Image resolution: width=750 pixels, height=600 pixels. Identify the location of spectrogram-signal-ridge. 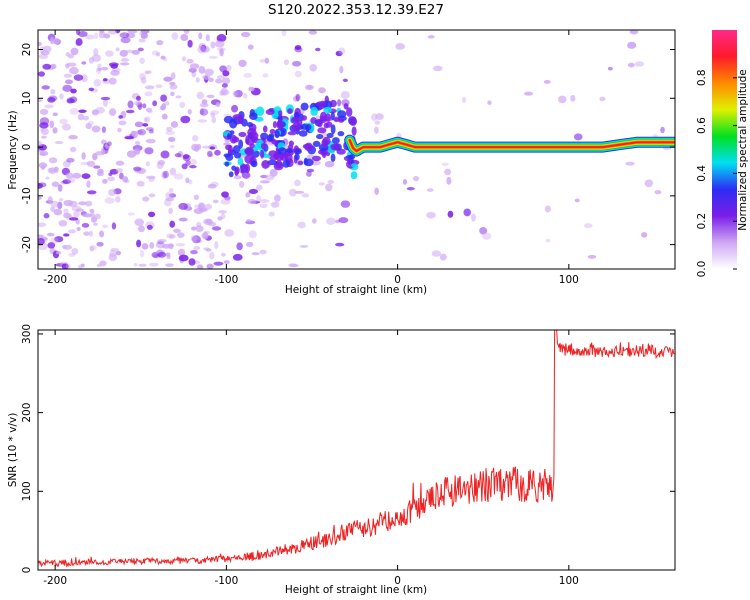
(511, 145).